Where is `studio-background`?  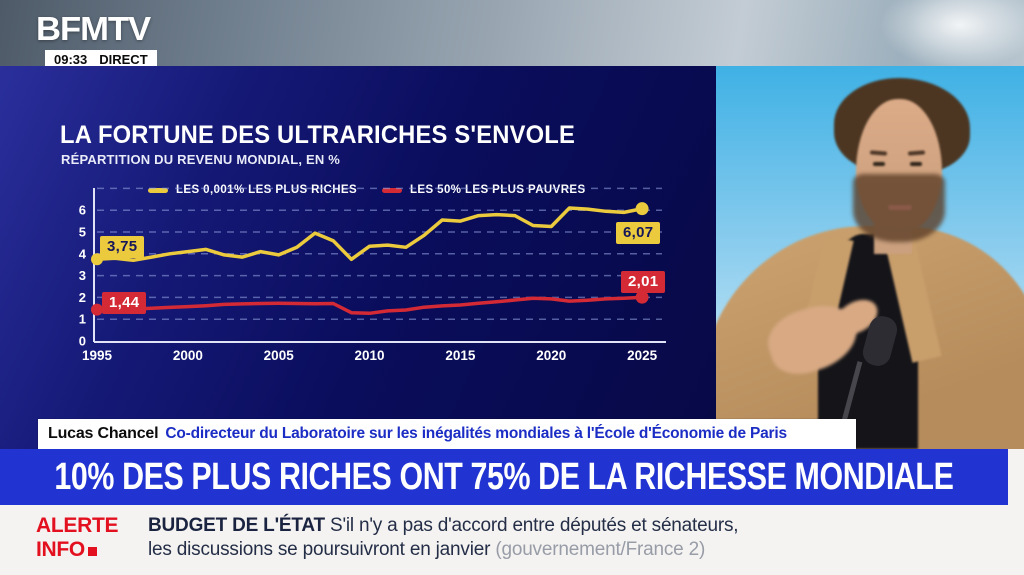
studio-background is located at coordinates (512, 35).